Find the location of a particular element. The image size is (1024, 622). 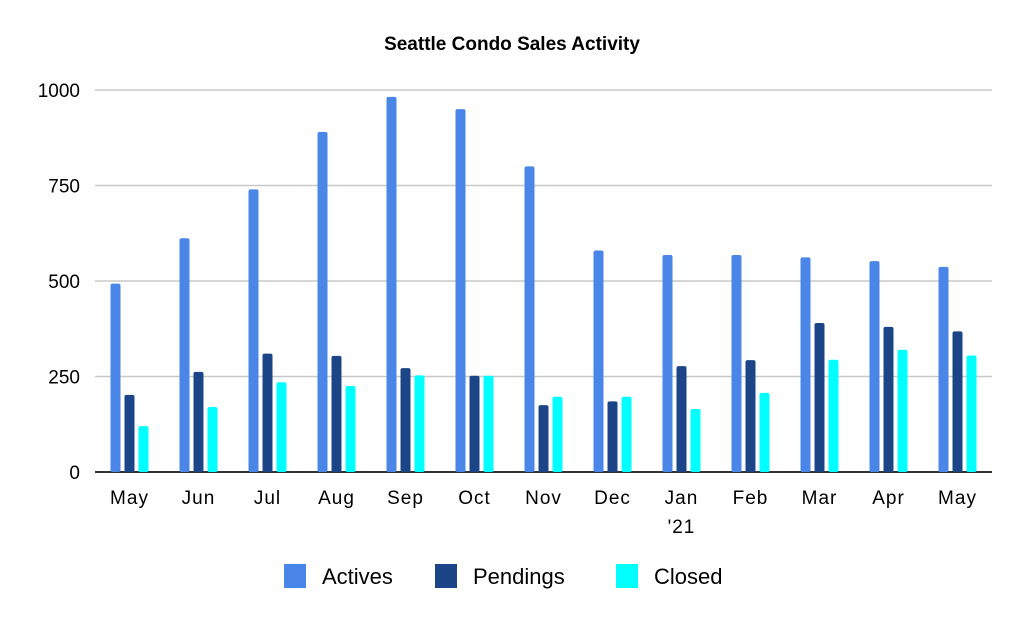

x-tick-label: Mar is located at coordinates (820, 498).